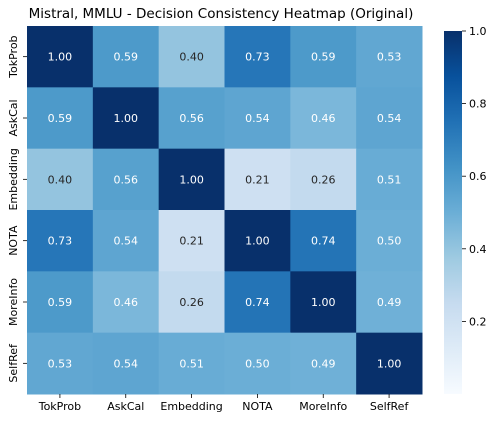  I want to click on colorbar-tick-label: 0.4, so click(478, 249).